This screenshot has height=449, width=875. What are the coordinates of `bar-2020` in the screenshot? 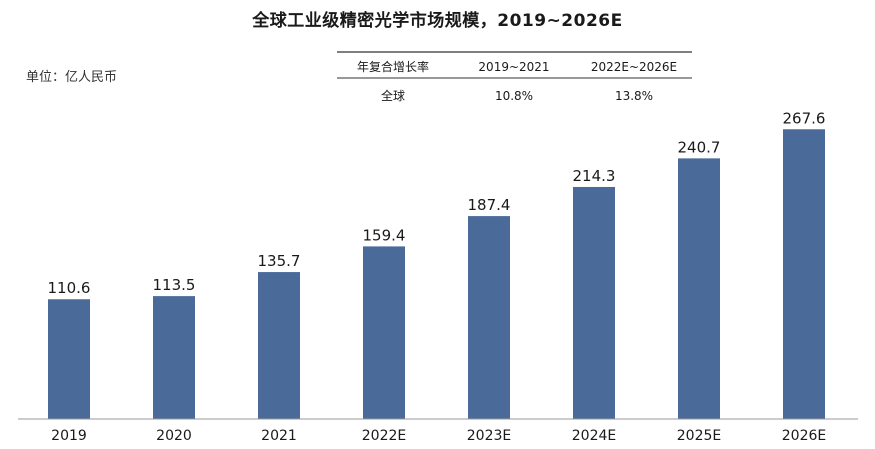 It's located at (174, 357).